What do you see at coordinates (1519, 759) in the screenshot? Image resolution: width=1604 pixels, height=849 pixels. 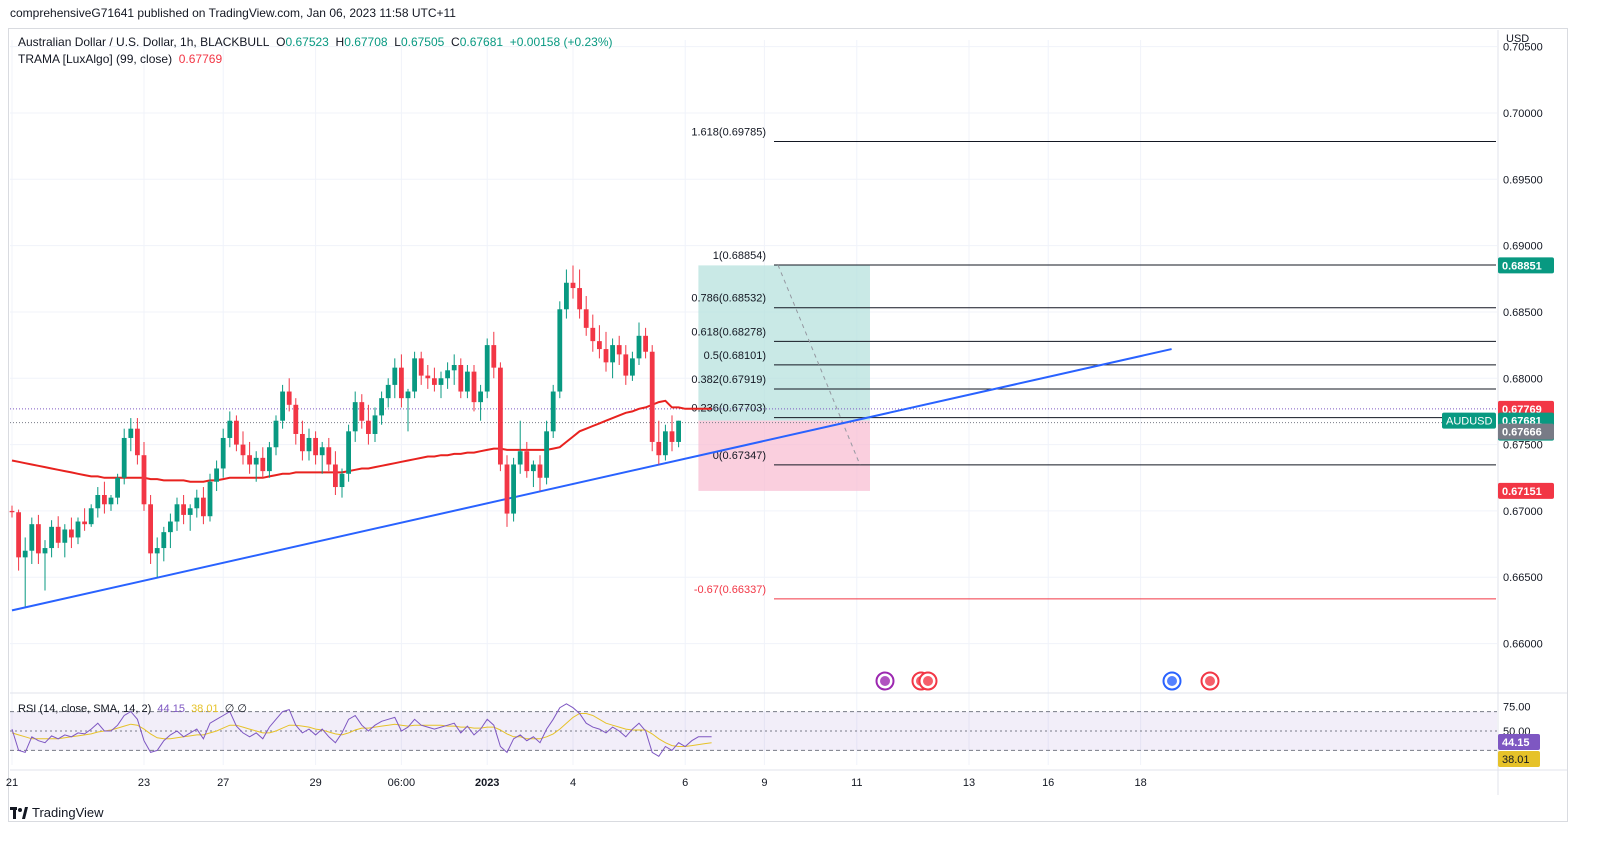 I see `rsi-sma-value-label-bg` at bounding box center [1519, 759].